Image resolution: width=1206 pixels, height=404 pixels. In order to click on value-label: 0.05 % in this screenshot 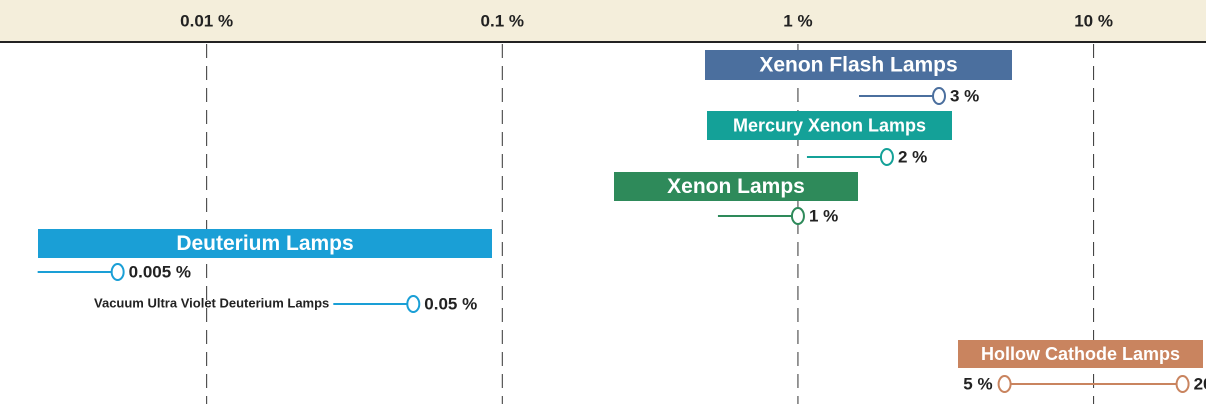, I will do `click(450, 303)`.